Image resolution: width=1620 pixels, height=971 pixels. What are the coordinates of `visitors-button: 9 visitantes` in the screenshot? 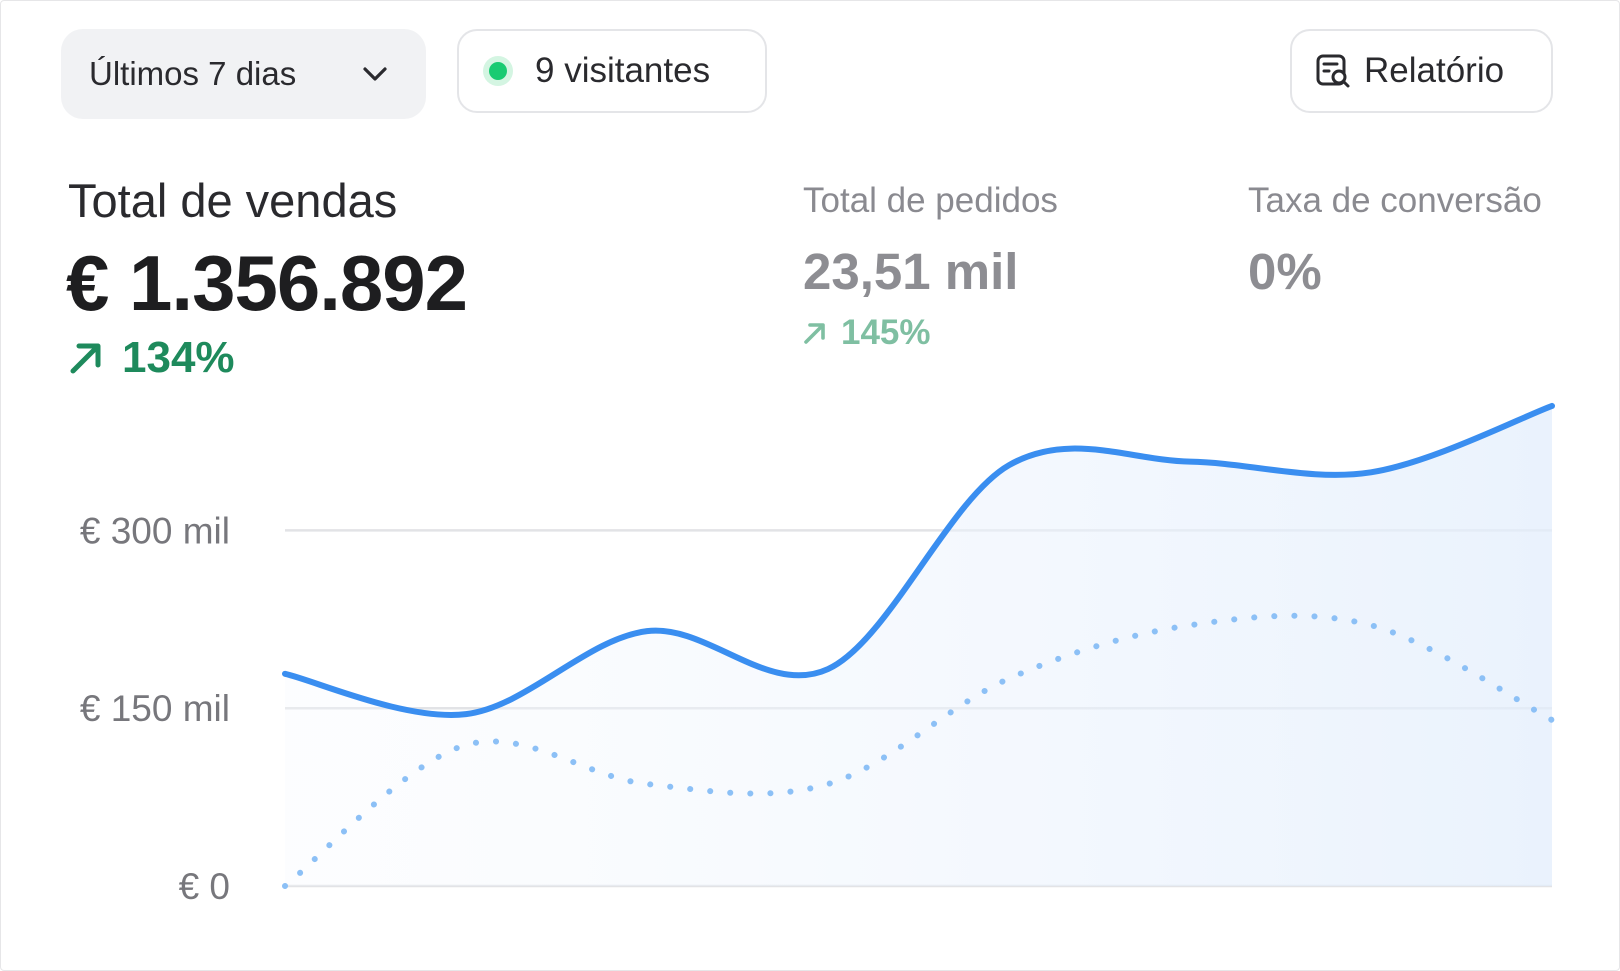 It's located at (612, 71).